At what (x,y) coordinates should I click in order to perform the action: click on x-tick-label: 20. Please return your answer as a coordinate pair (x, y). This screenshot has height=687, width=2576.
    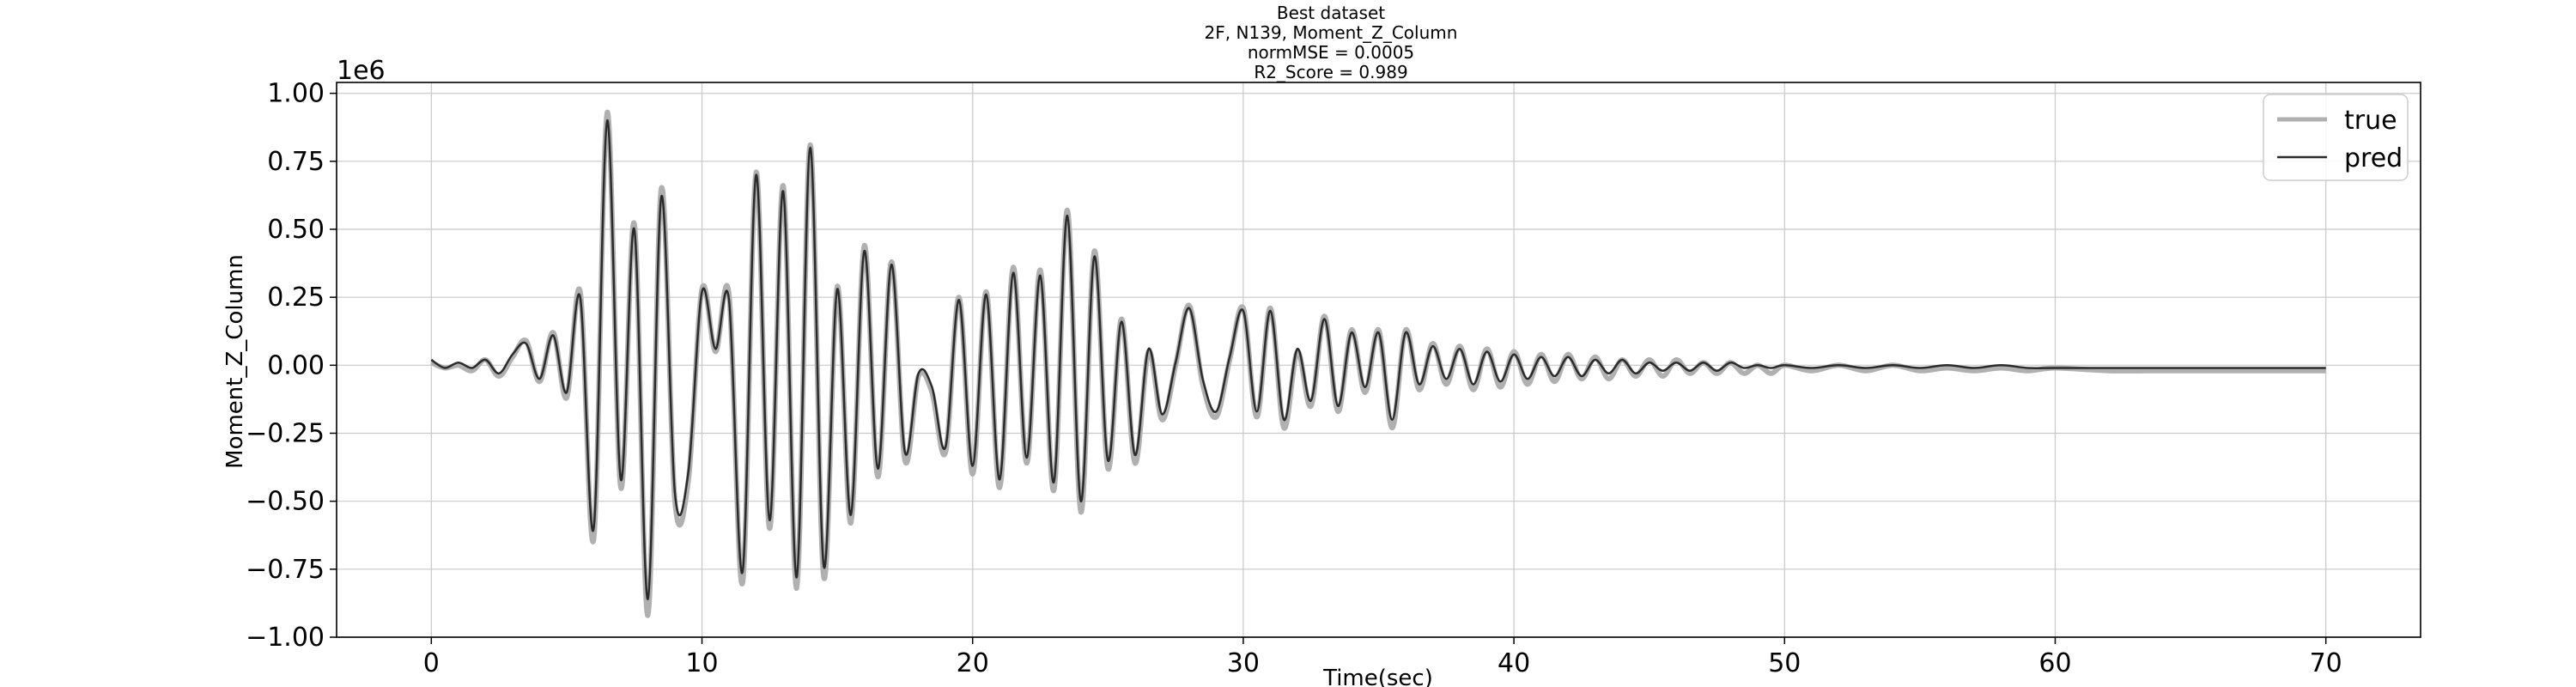
    Looking at the image, I should click on (973, 663).